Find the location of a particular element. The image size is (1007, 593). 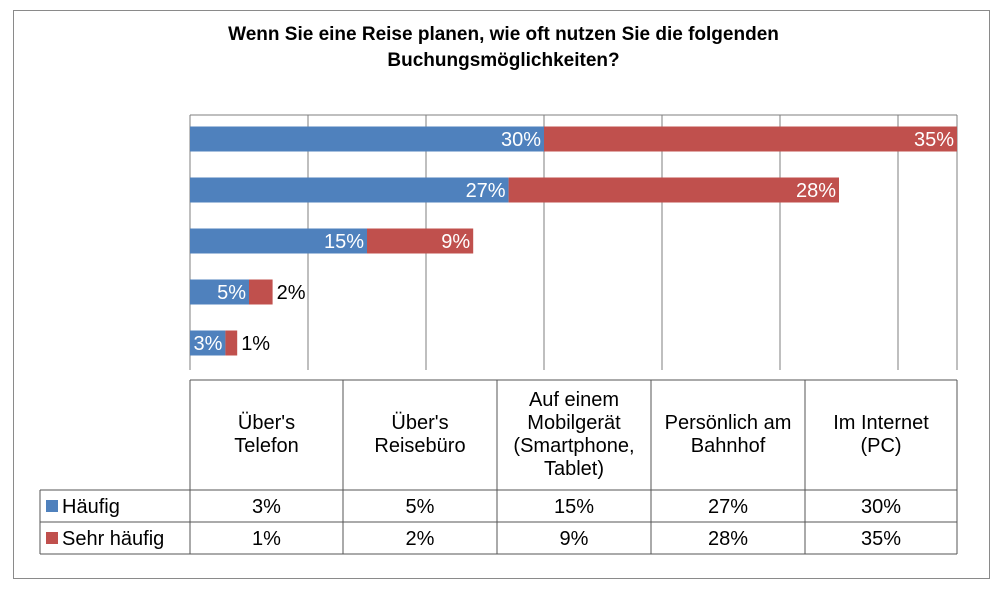

data-label-sehr-haeufig-0: 1% is located at coordinates (255, 344).